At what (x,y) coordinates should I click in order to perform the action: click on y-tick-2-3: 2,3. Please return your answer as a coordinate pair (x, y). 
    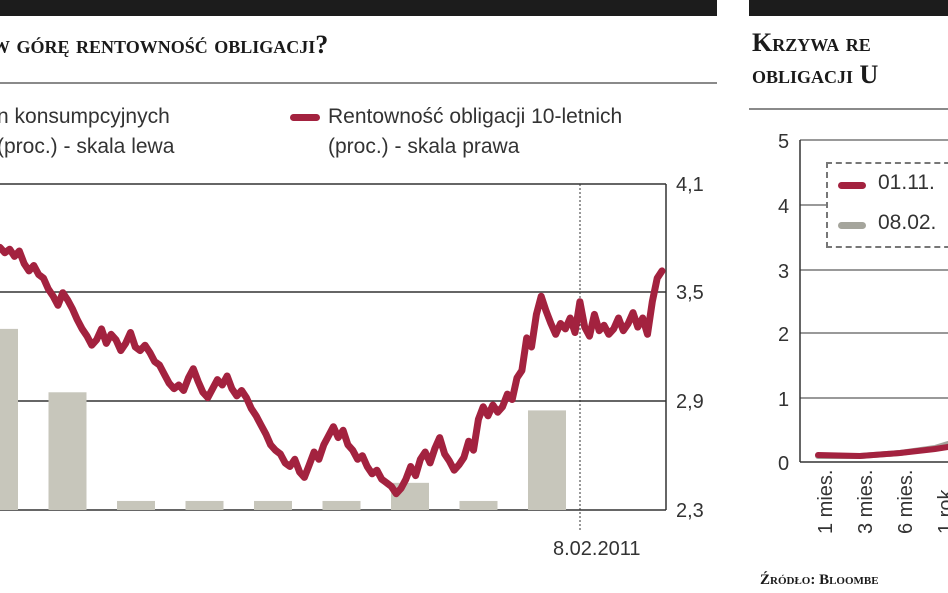
    Looking at the image, I should click on (690, 511).